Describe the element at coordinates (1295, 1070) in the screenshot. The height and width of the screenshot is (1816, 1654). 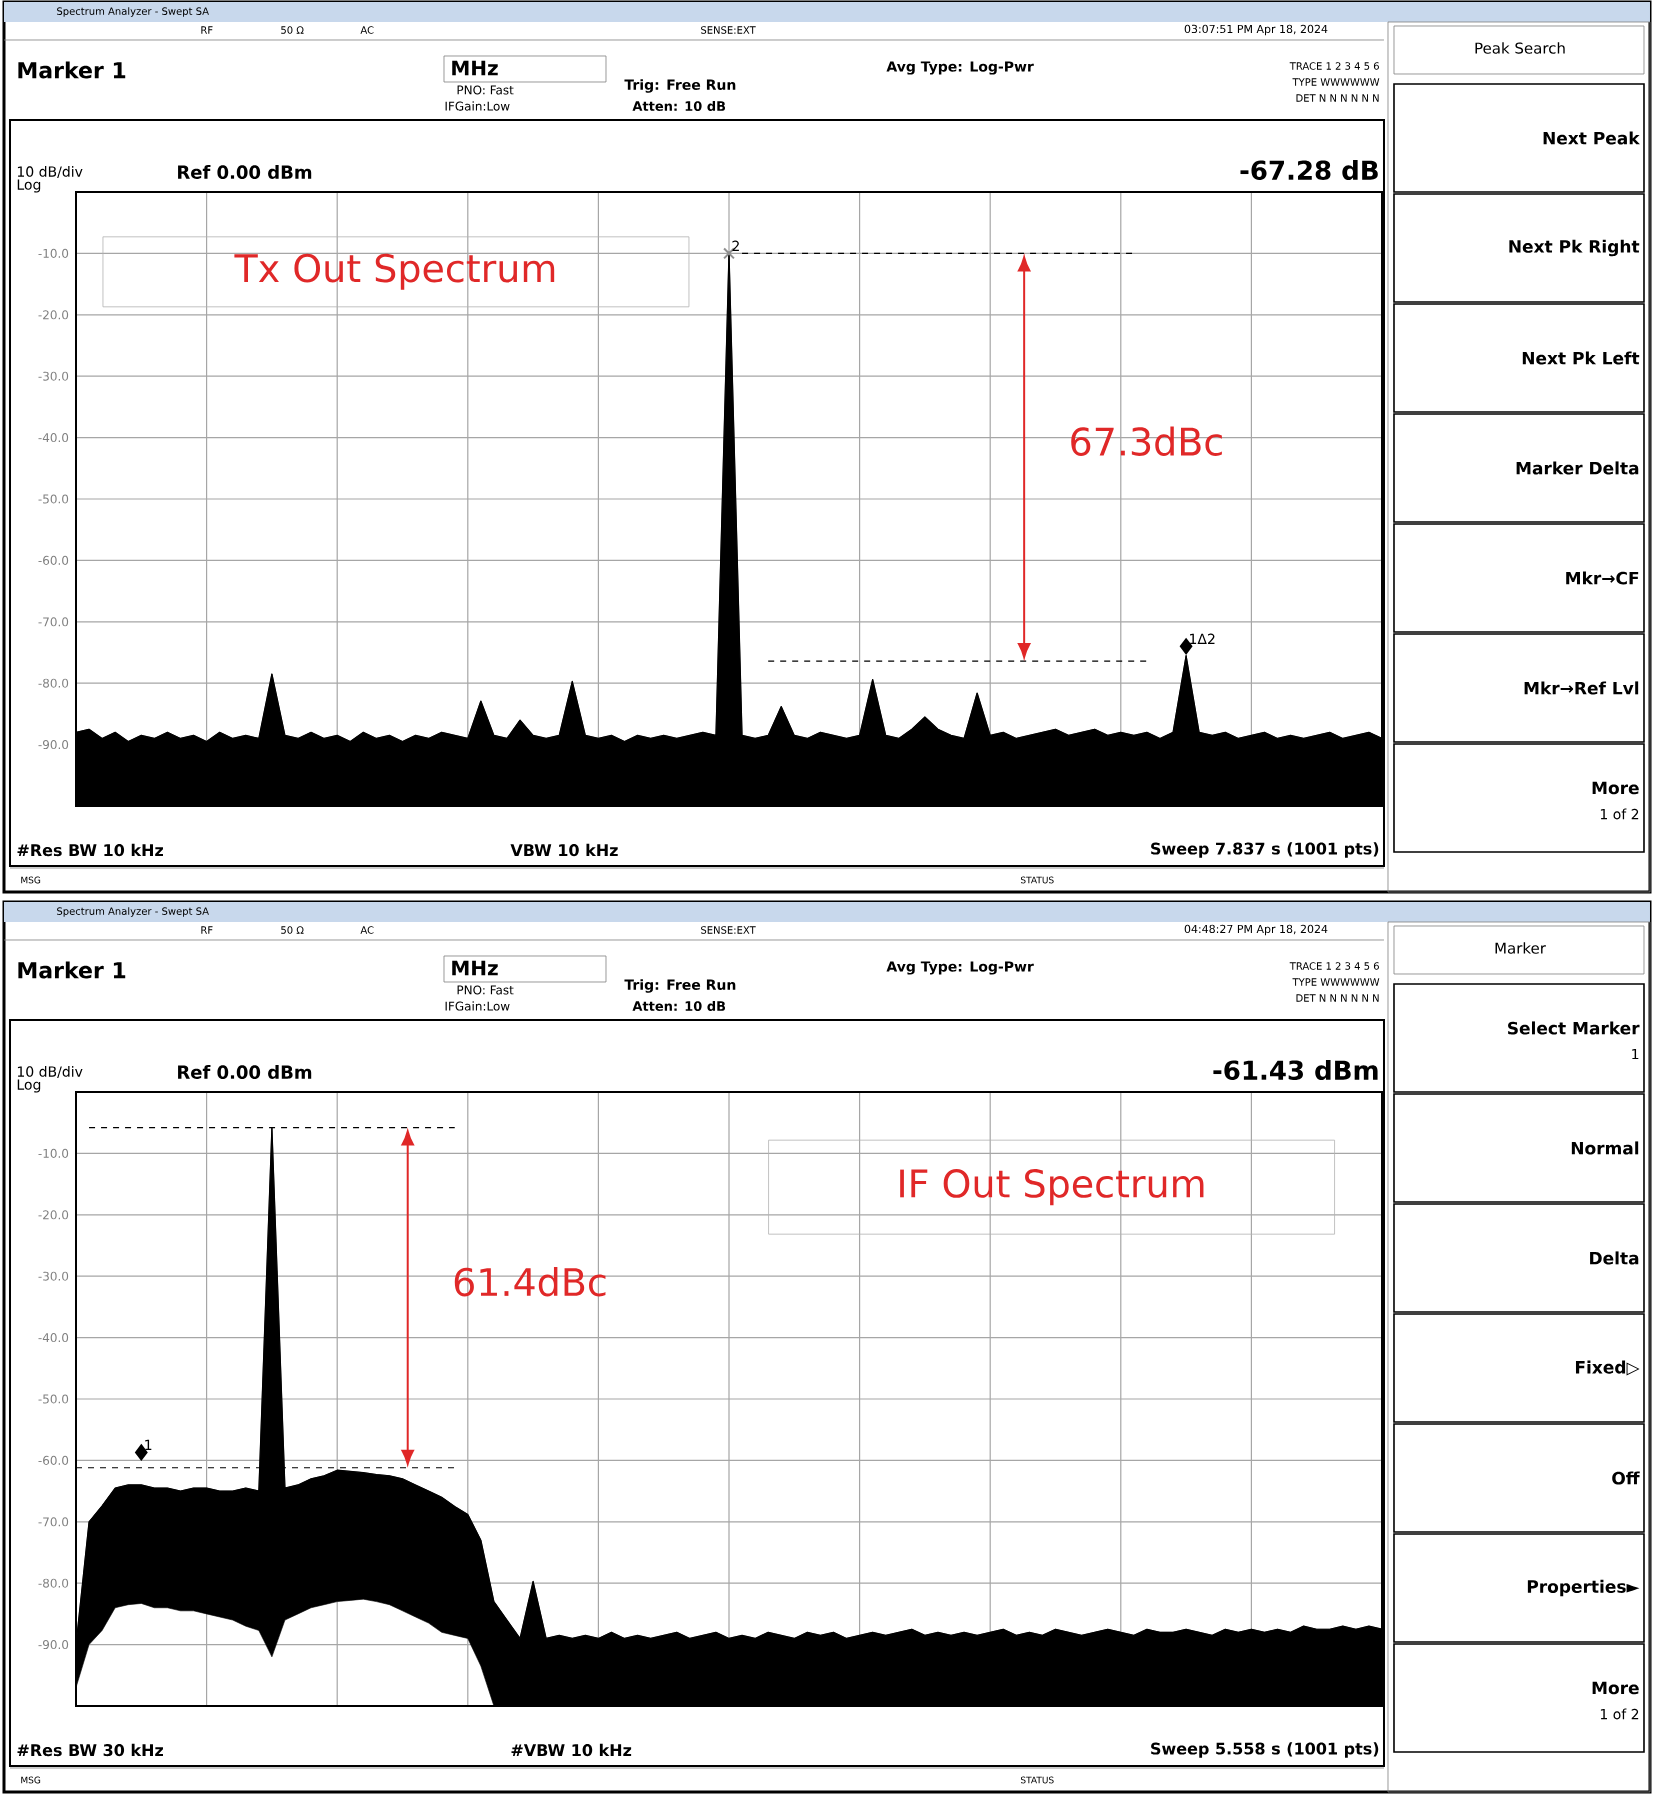
I see `text: -61.43 dBm` at that location.